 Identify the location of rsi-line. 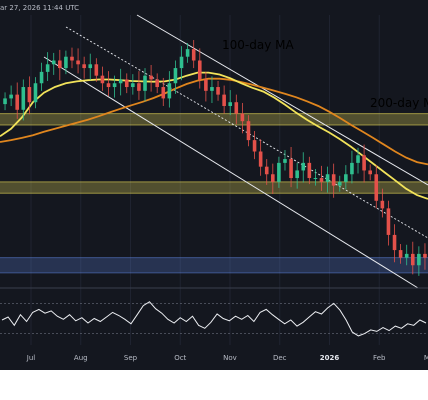
(214, 319).